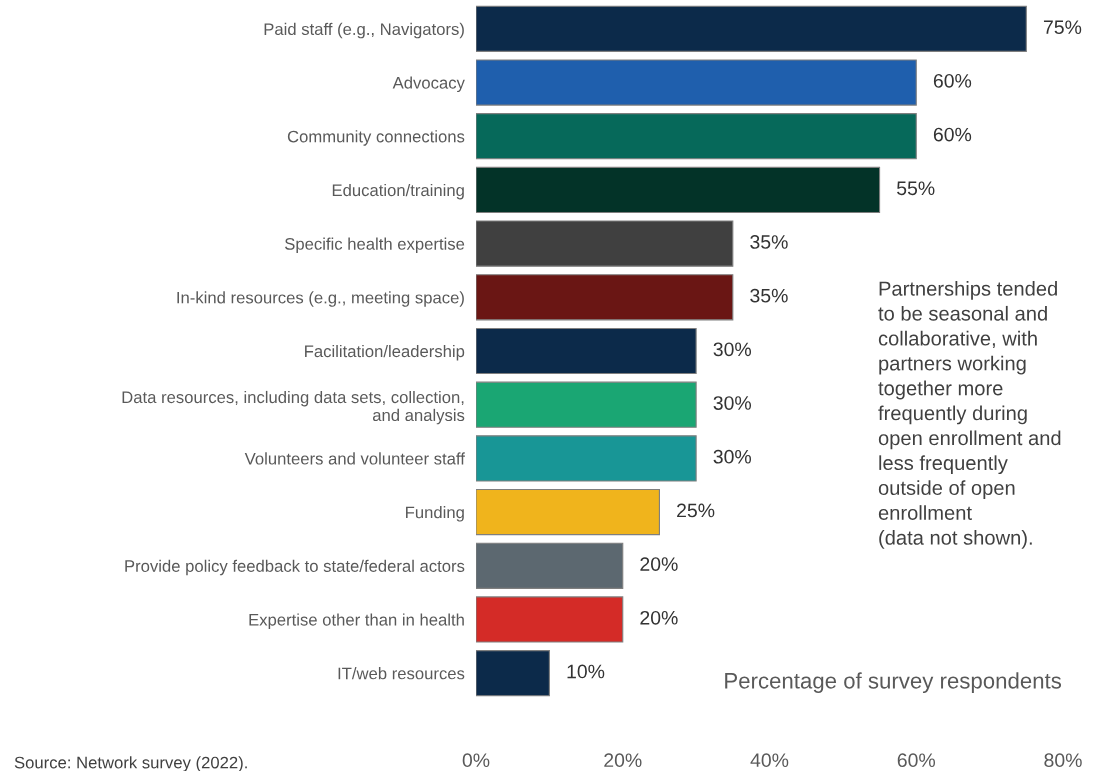 The image size is (1115, 771). What do you see at coordinates (916, 760) in the screenshot?
I see `x-tick-label: 60%` at bounding box center [916, 760].